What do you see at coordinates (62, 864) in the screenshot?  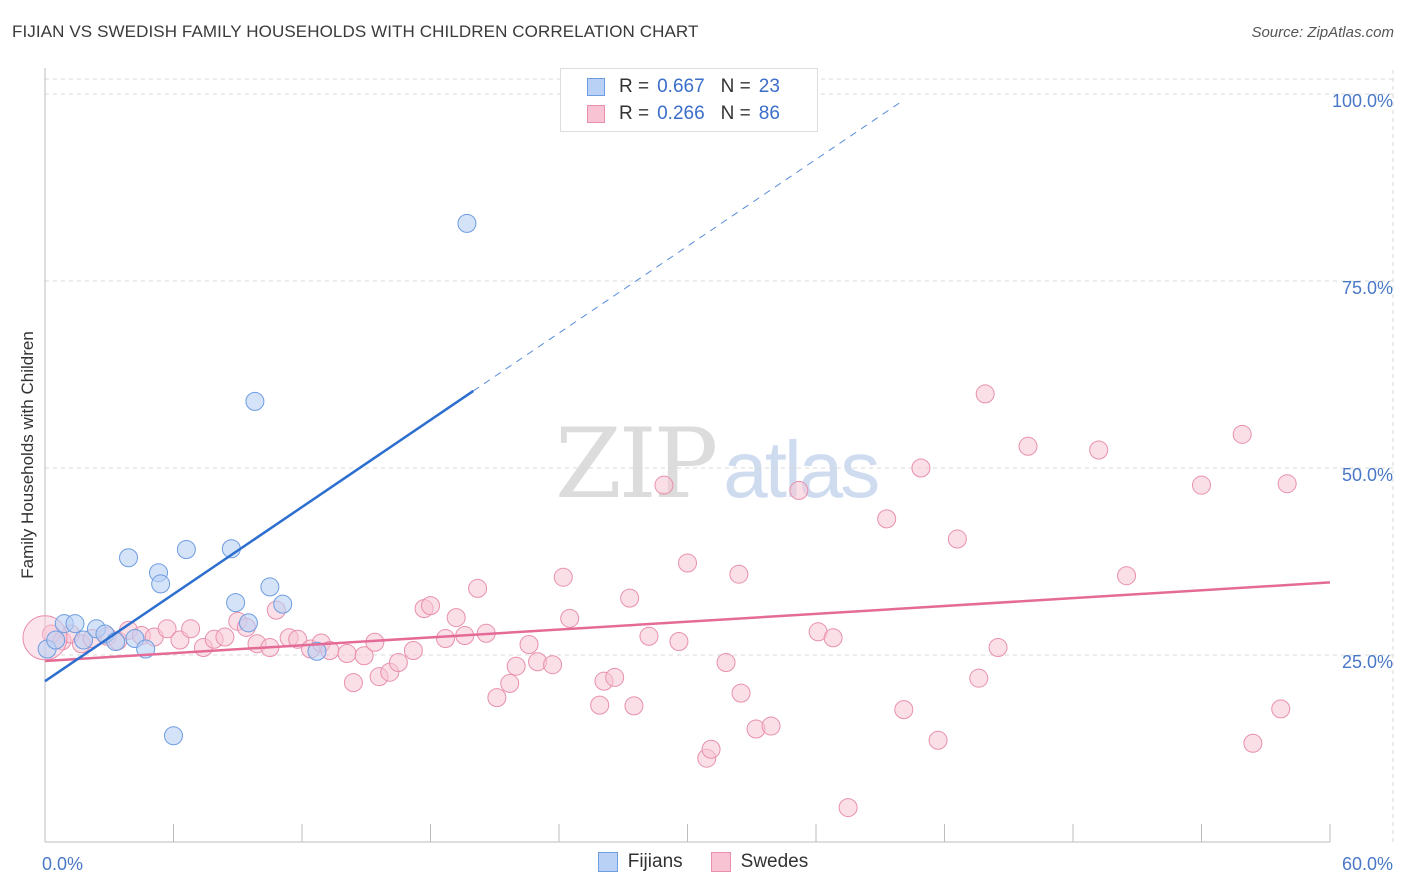 I see `x-tick-label-min: 0.0%` at bounding box center [62, 864].